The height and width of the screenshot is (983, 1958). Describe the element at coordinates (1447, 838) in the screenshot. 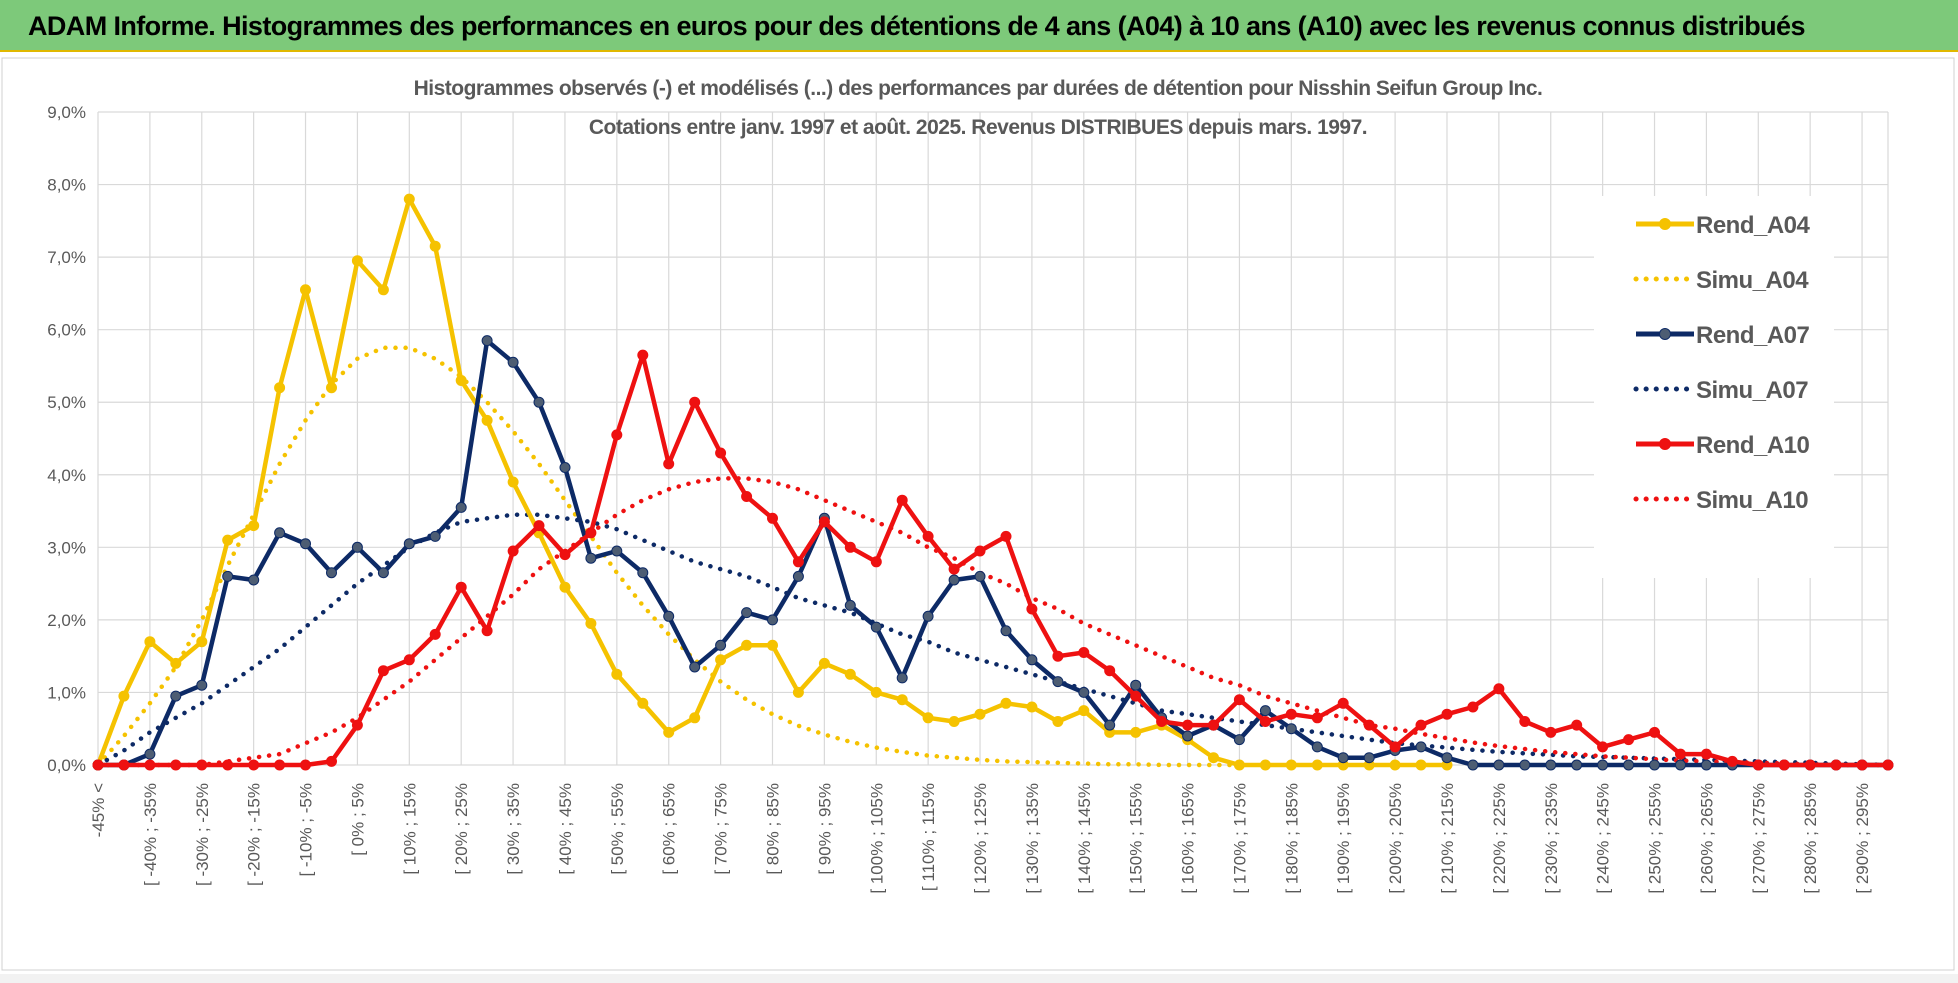

I see `x-tick-label: [ 210% ; 215%` at that location.